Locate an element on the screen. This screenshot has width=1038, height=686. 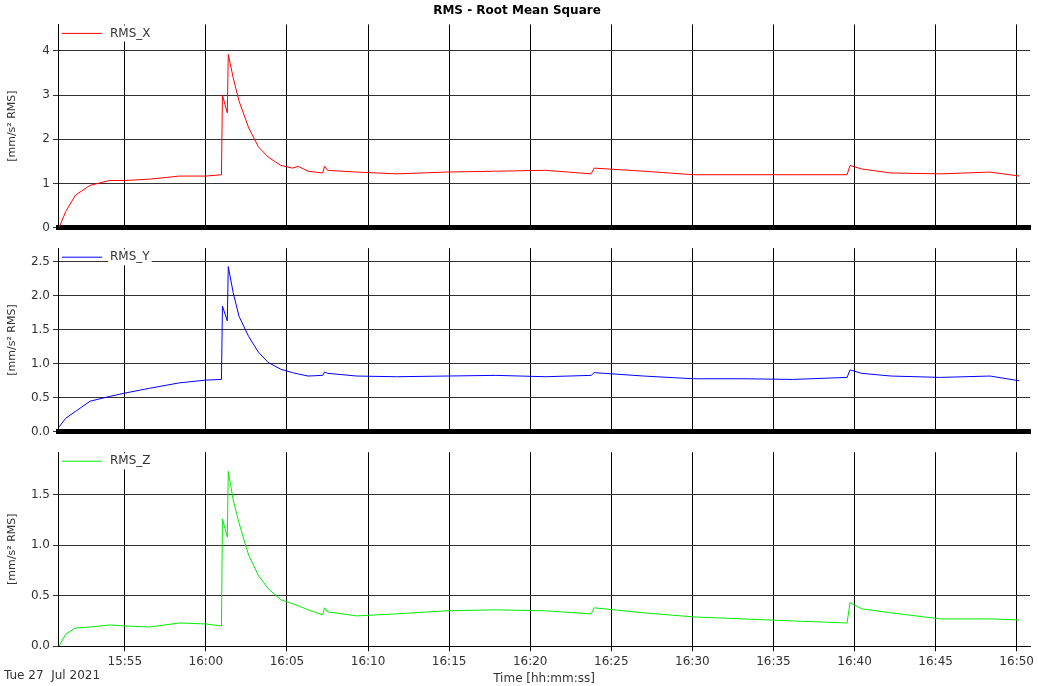
x-tick-label: 15:55 is located at coordinates (125, 660).